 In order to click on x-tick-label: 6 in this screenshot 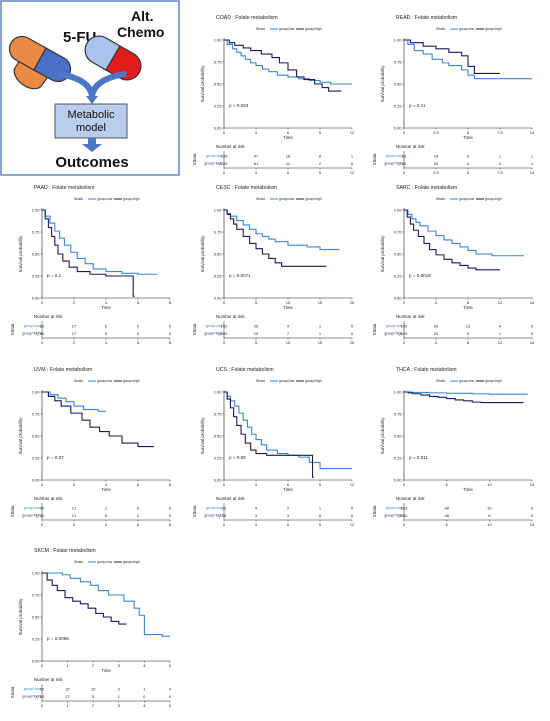, I will do `click(288, 132)`.